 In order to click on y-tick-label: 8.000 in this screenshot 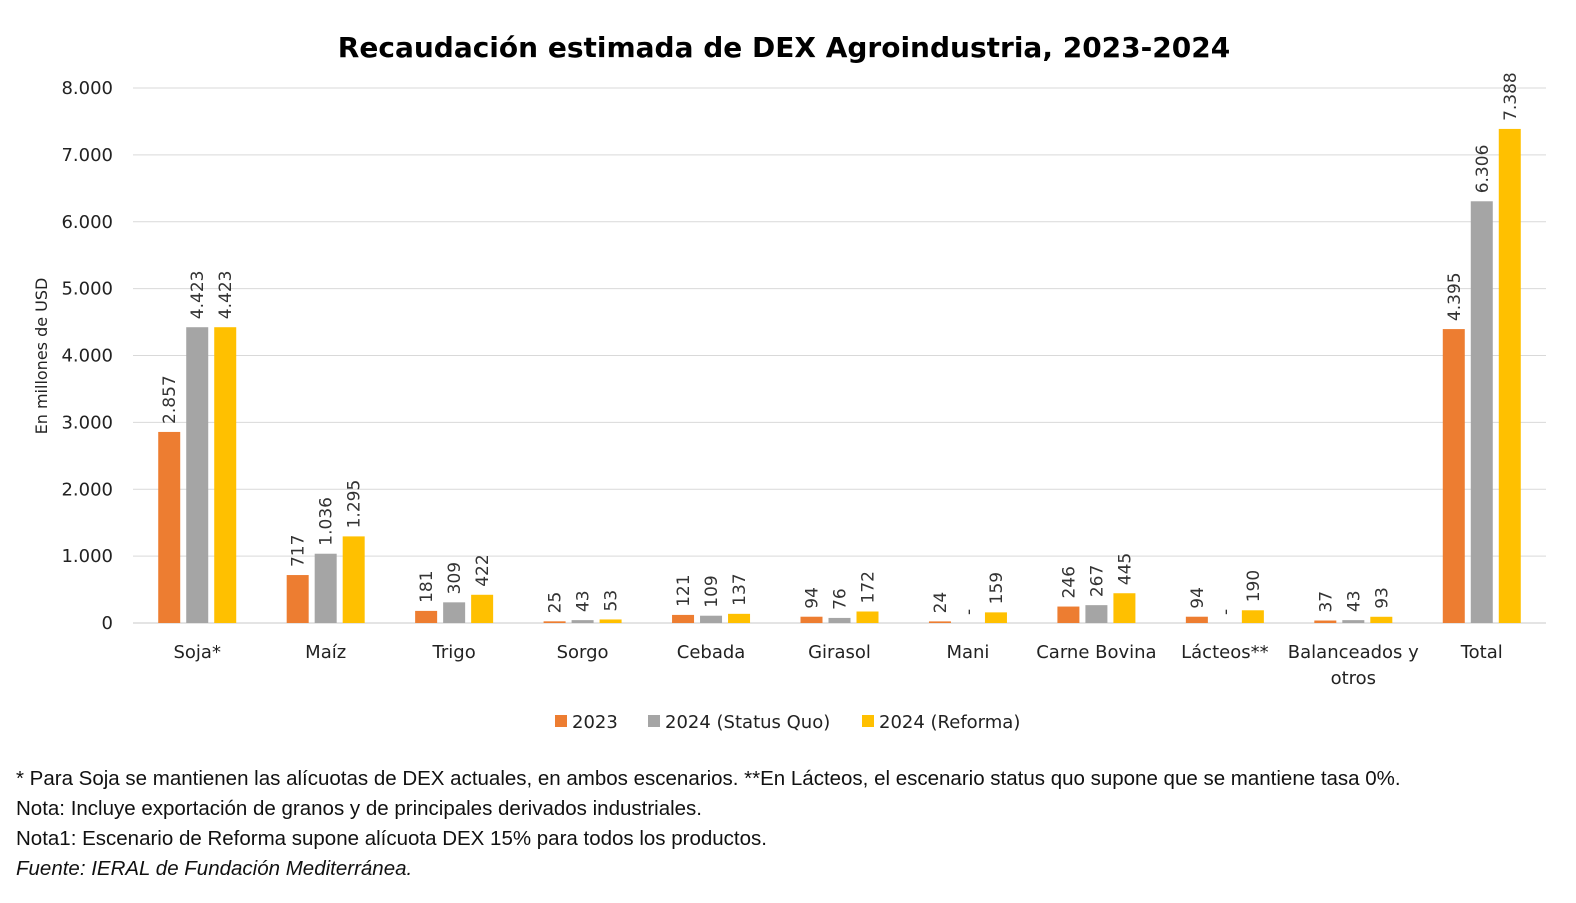, I will do `click(87, 88)`.